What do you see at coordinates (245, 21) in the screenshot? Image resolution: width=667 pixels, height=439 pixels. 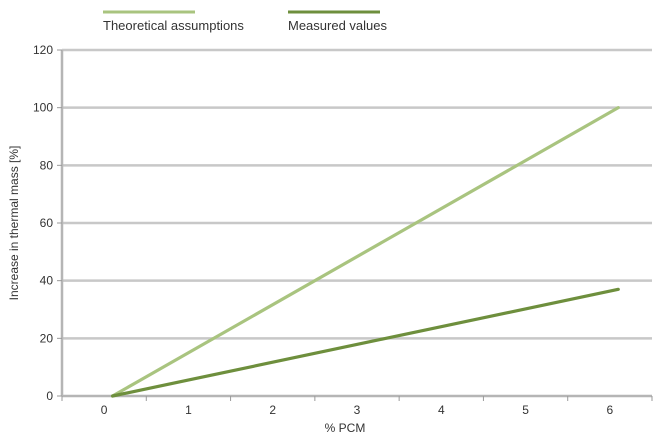 I see `legend: Theoretical assumptions Measured values` at bounding box center [245, 21].